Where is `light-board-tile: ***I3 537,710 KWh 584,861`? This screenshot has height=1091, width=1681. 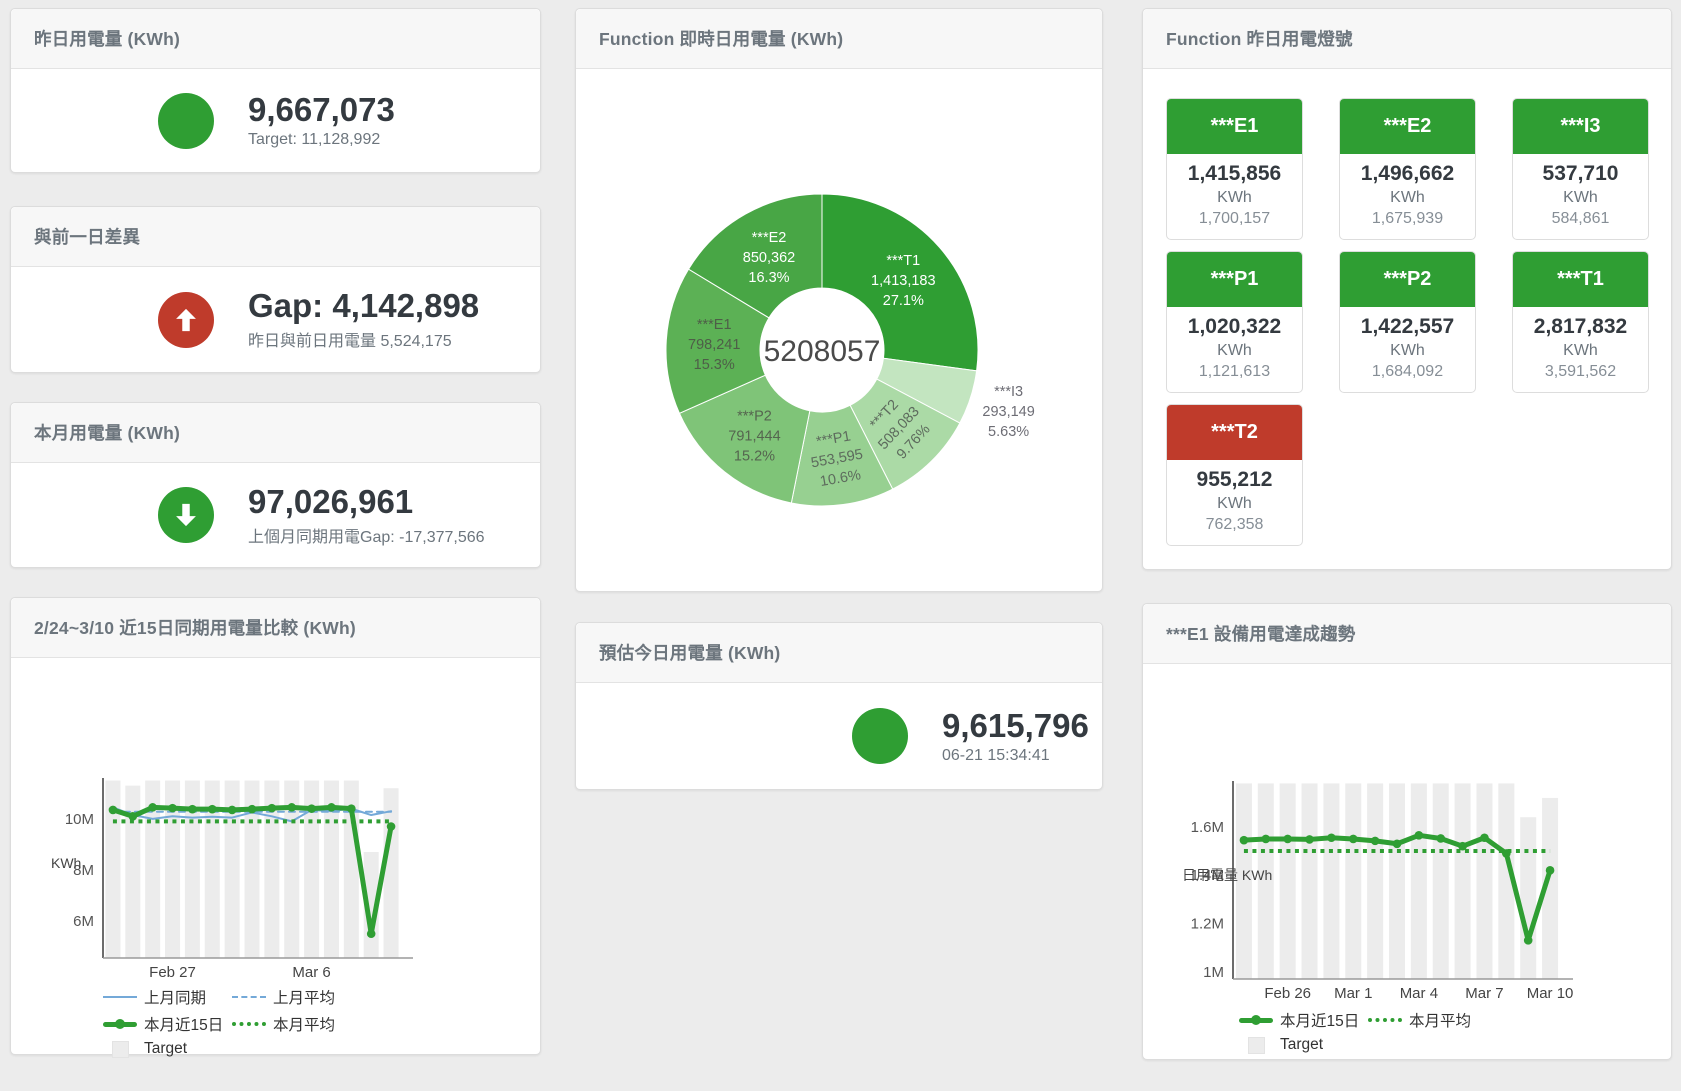
light-board-tile: ***I3 537,710 KWh 584,861 is located at coordinates (1580, 169).